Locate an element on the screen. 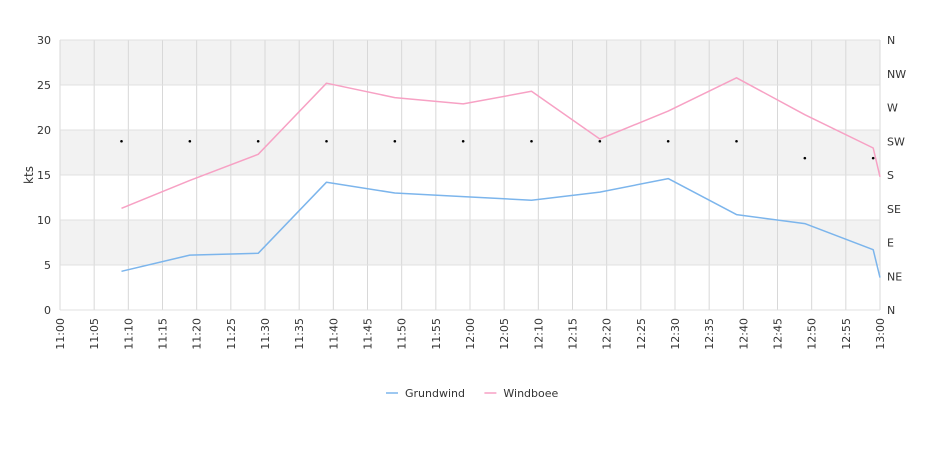  direction-points is located at coordinates (497, 149).